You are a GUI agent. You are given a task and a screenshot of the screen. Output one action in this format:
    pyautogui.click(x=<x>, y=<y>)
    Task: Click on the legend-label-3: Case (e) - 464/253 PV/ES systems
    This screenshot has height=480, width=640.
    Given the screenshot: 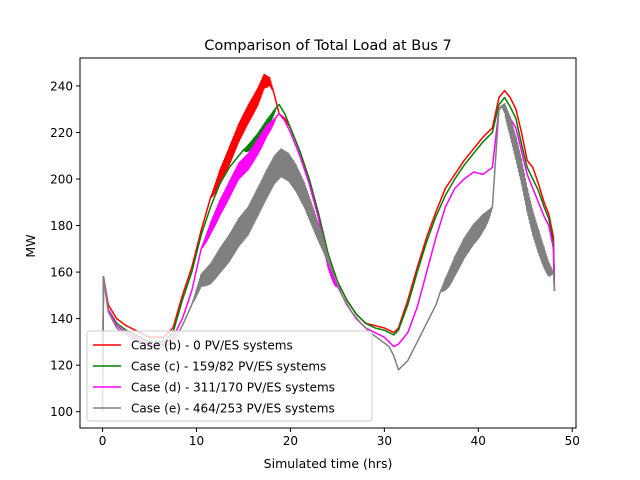 What is the action you would take?
    pyautogui.click(x=233, y=409)
    